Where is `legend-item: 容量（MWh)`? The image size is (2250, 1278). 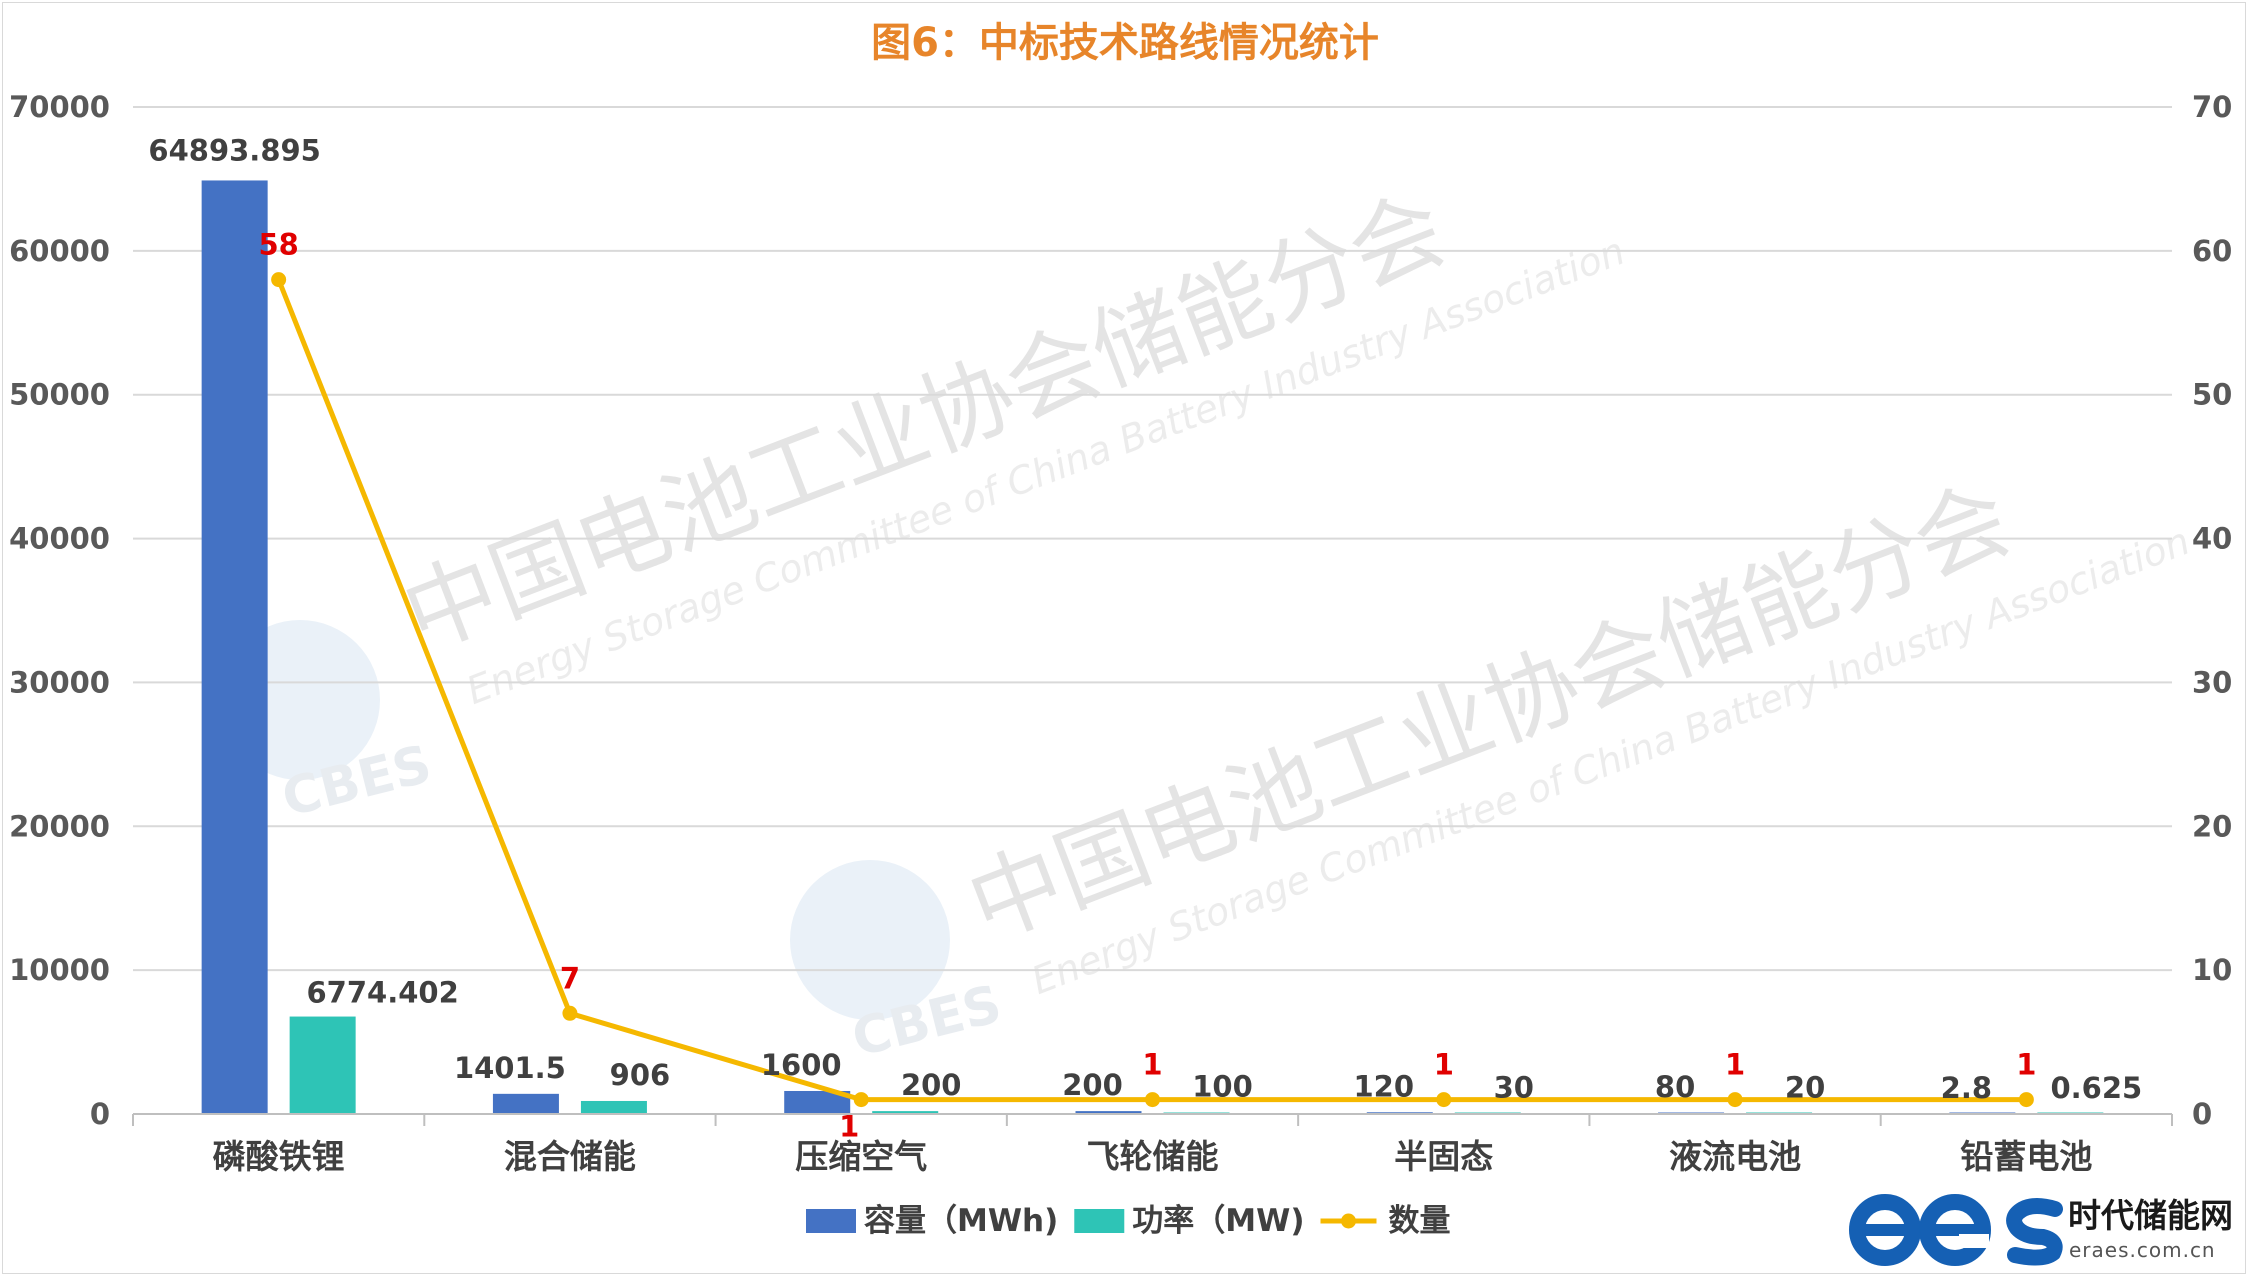
legend-item: 容量（MWh) is located at coordinates (932, 1221).